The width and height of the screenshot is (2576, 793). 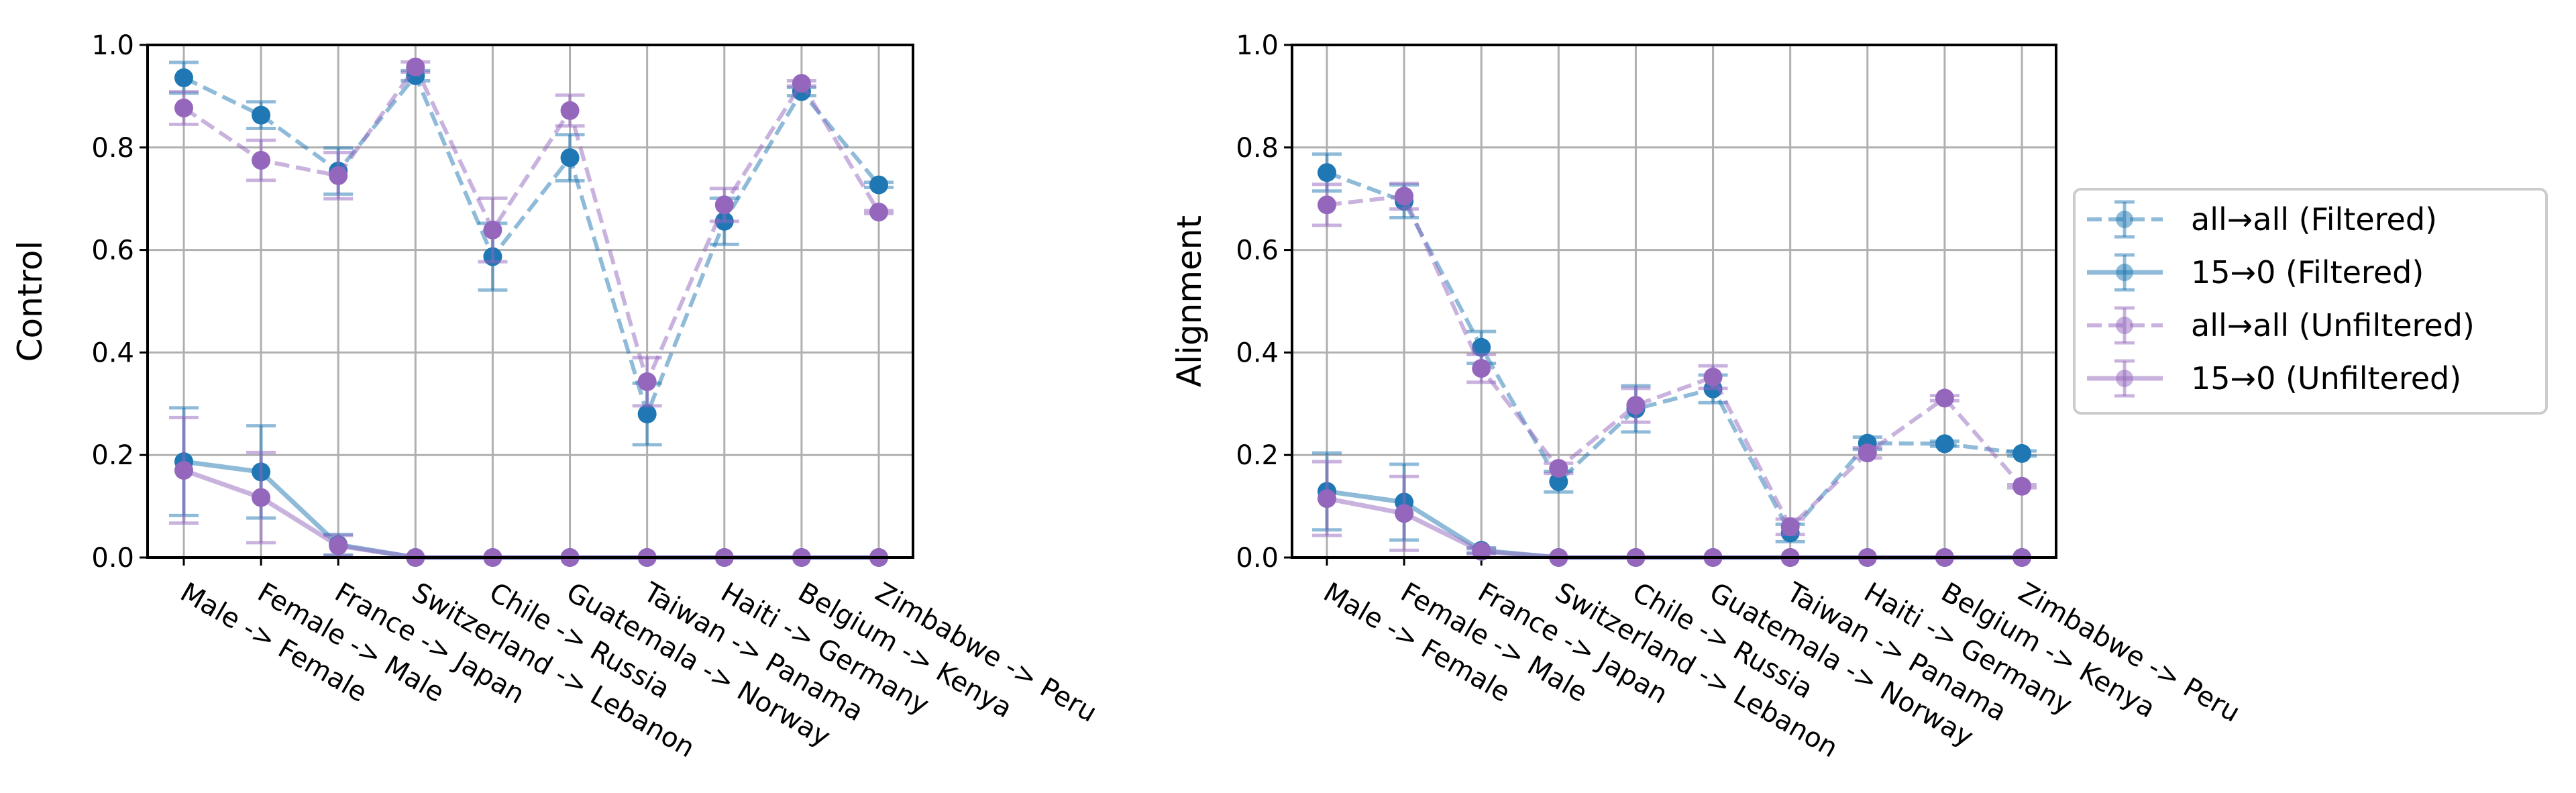 I want to click on legend-entry: 15→0 (Filtered), so click(x=2255, y=272).